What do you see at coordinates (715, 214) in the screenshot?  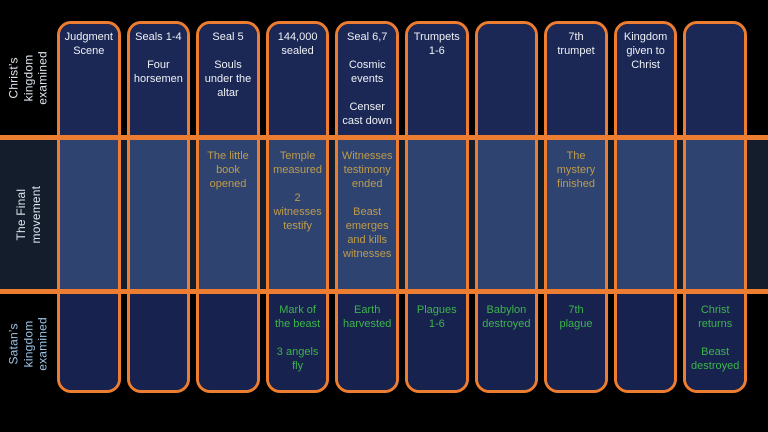 I see `column-10-middle-cell` at bounding box center [715, 214].